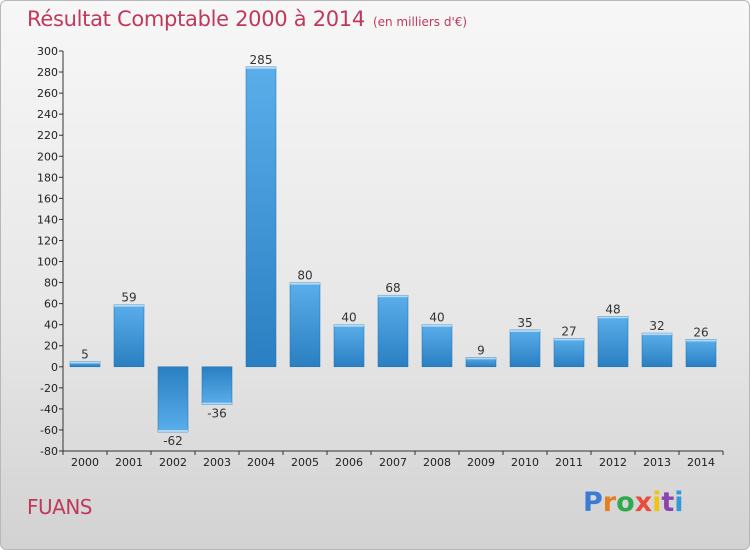 This screenshot has height=550, width=750. What do you see at coordinates (196, 19) in the screenshot?
I see `chart-title-main: Résultat Comptable 2000 à 2014` at bounding box center [196, 19].